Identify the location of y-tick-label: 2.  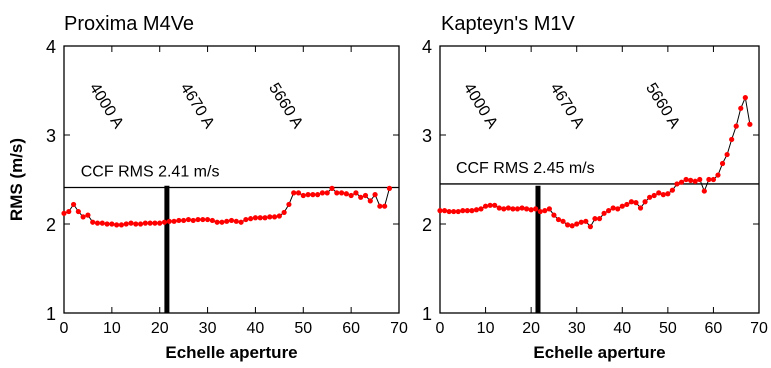
(51, 225).